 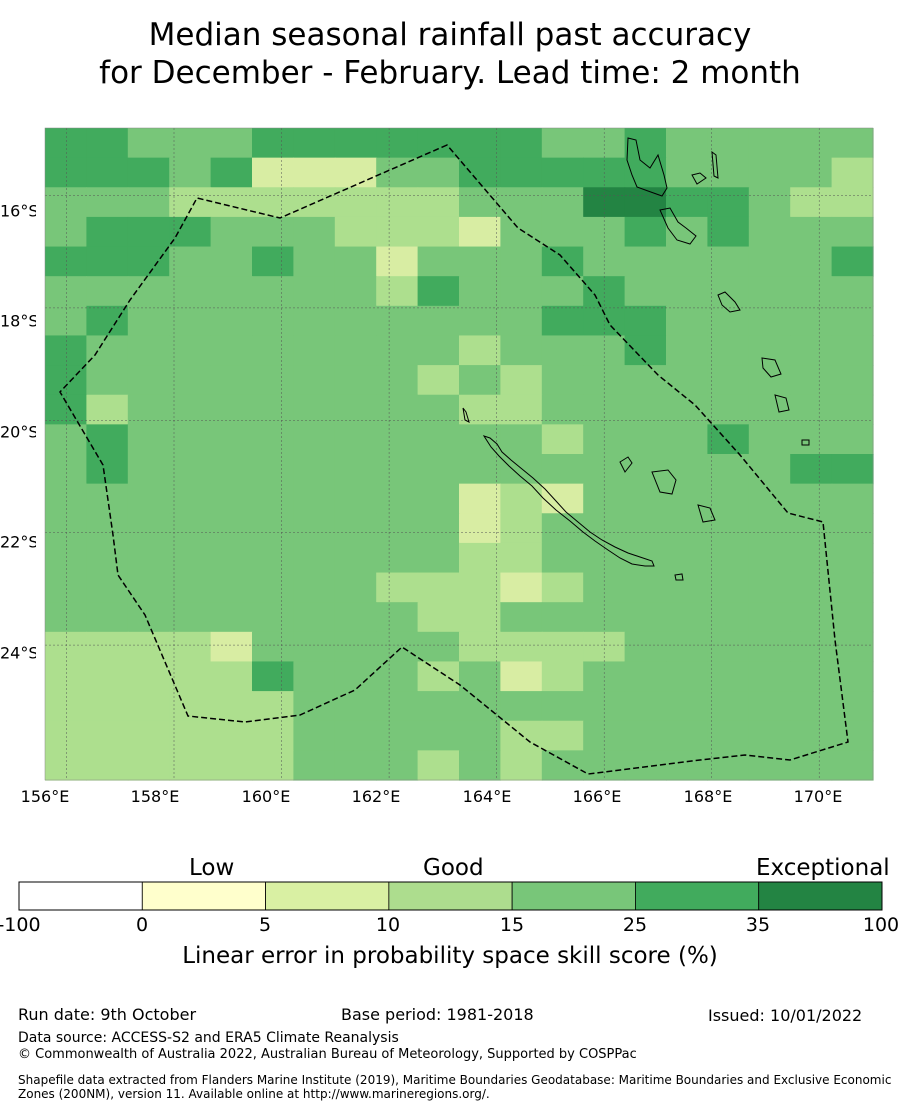 I want to click on issued-date: Issued: 10/01/2022, so click(x=785, y=1015).